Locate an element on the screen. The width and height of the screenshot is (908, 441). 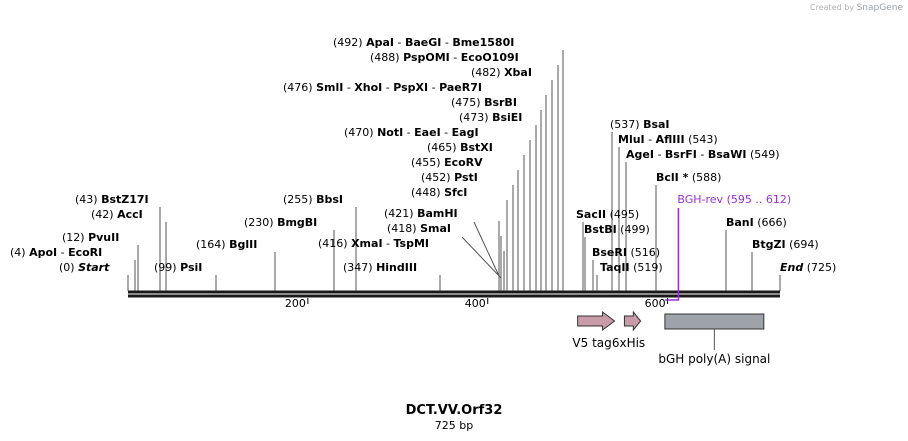
enzyme-name: XmaI is located at coordinates (366, 243).